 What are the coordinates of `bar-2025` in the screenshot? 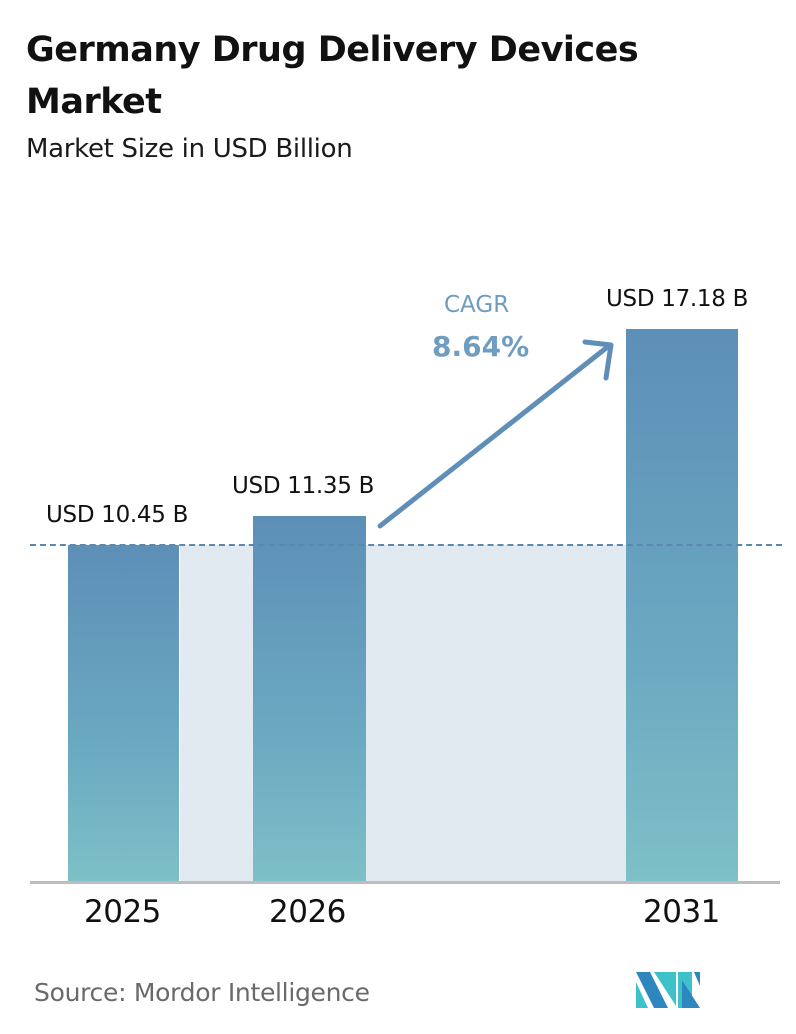 It's located at (123, 713).